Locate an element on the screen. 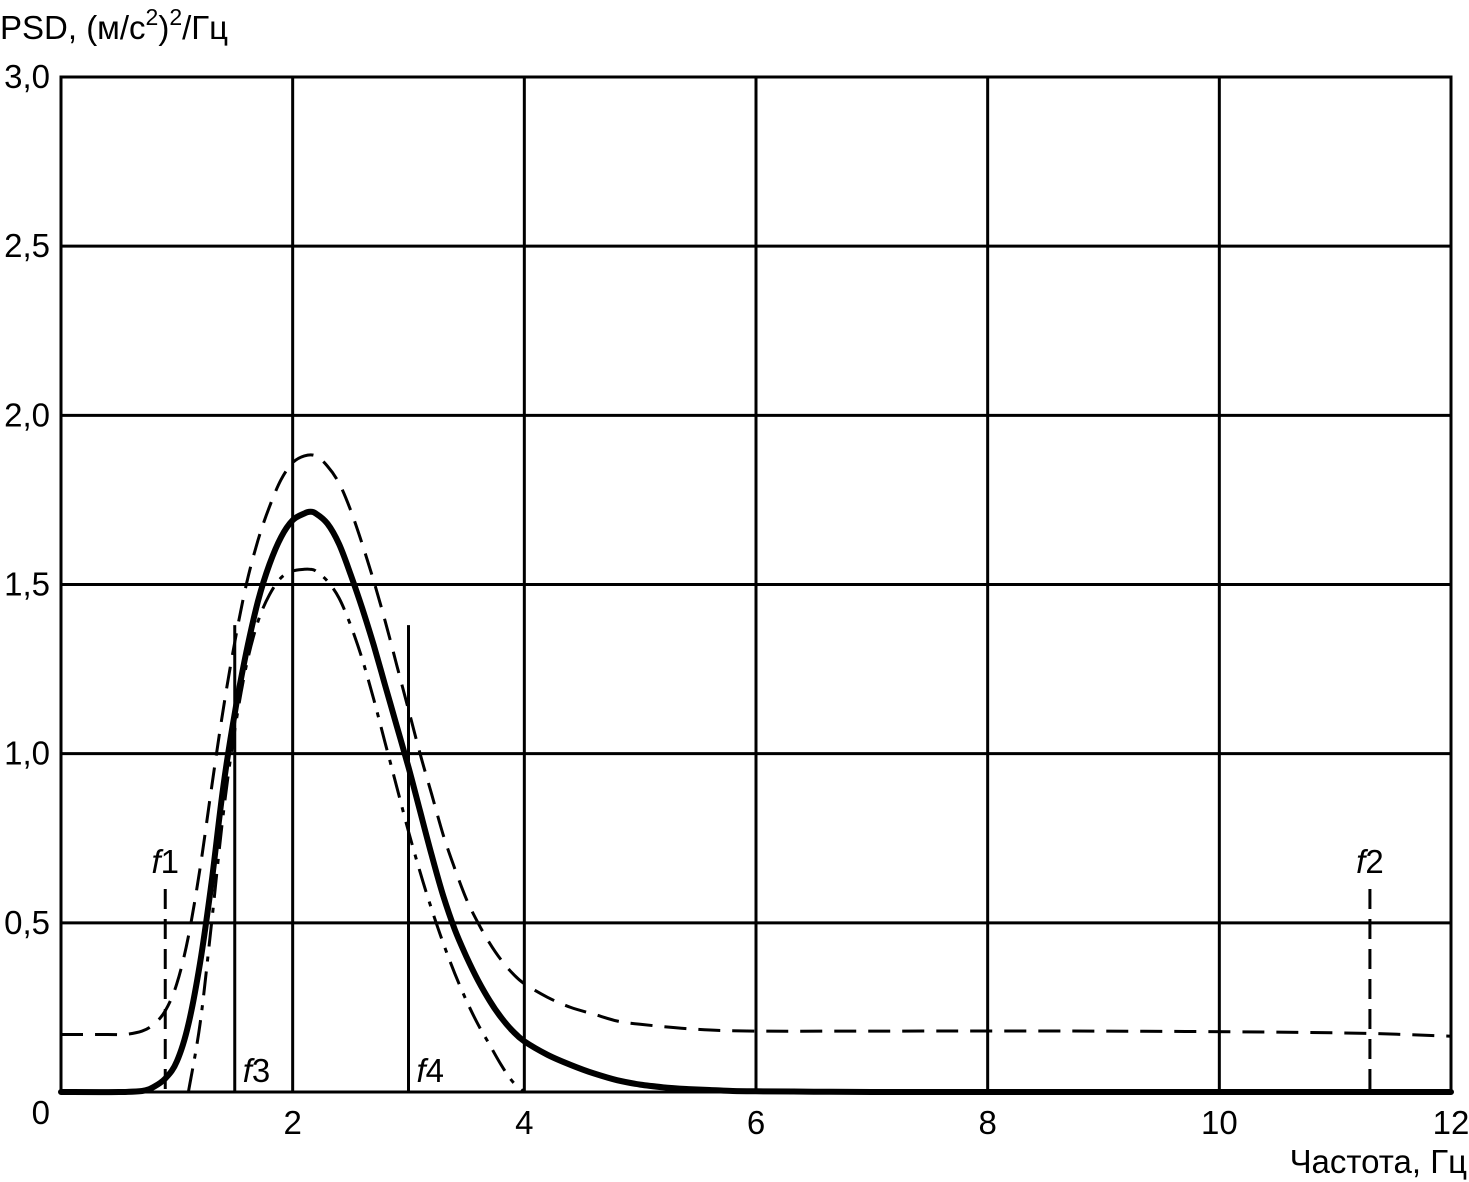 The image size is (1469, 1182). y-tick-label: 1,0 is located at coordinates (27, 753).